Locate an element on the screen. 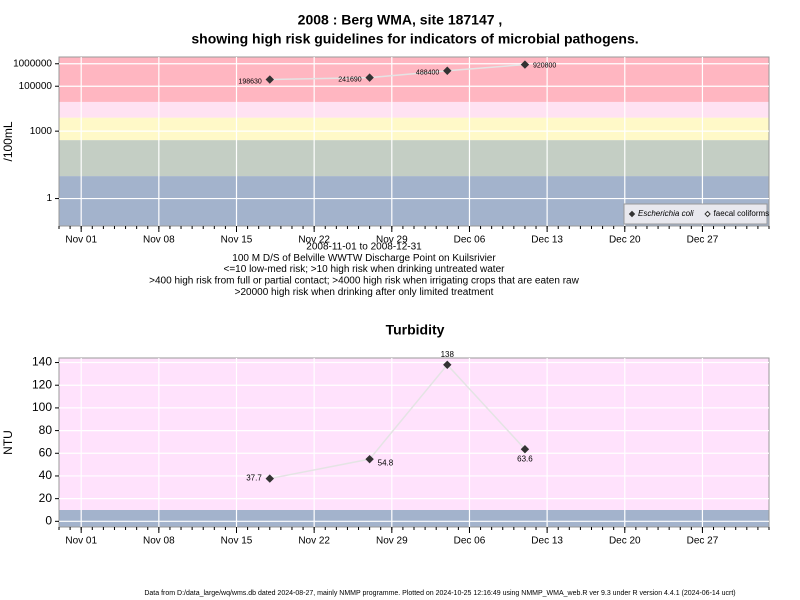 The height and width of the screenshot is (600, 800). chart-title: Turbidity is located at coordinates (415, 330).